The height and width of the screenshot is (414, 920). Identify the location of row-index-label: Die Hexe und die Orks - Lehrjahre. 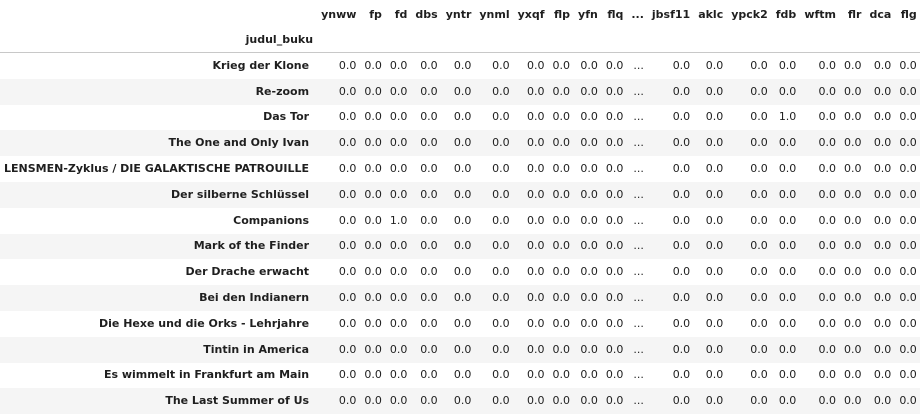
(204, 323).